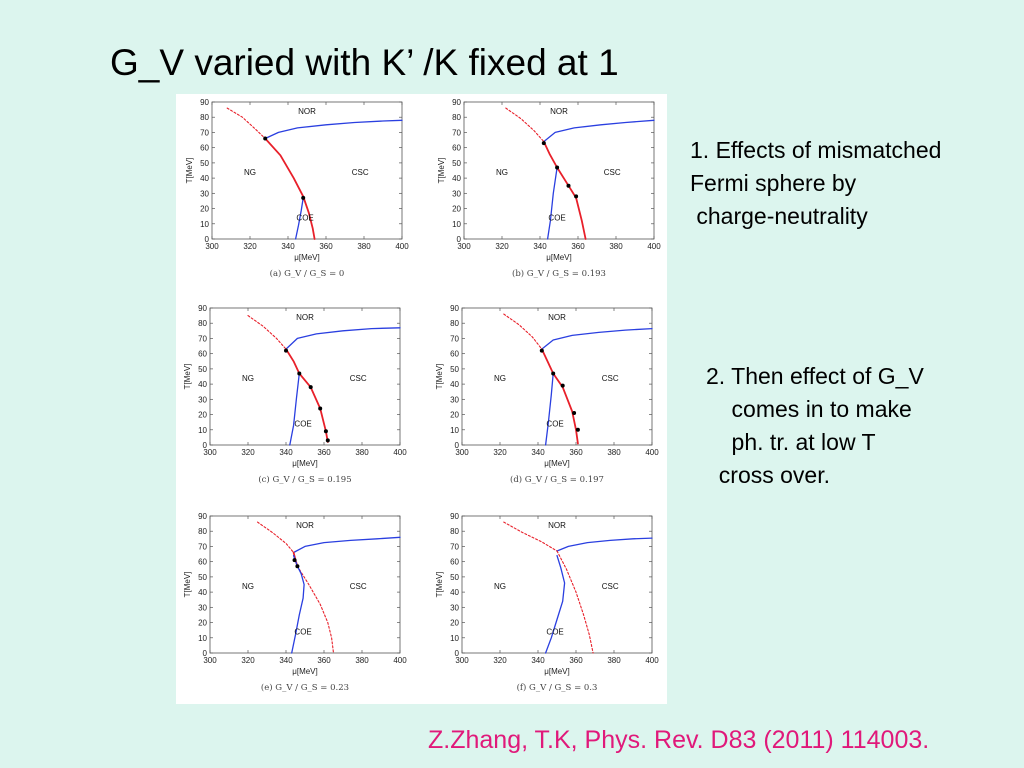 Image resolution: width=1024 pixels, height=768 pixels. What do you see at coordinates (304, 479) in the screenshot?
I see `plot-caption: (c) G_V / G_S = 0.195` at bounding box center [304, 479].